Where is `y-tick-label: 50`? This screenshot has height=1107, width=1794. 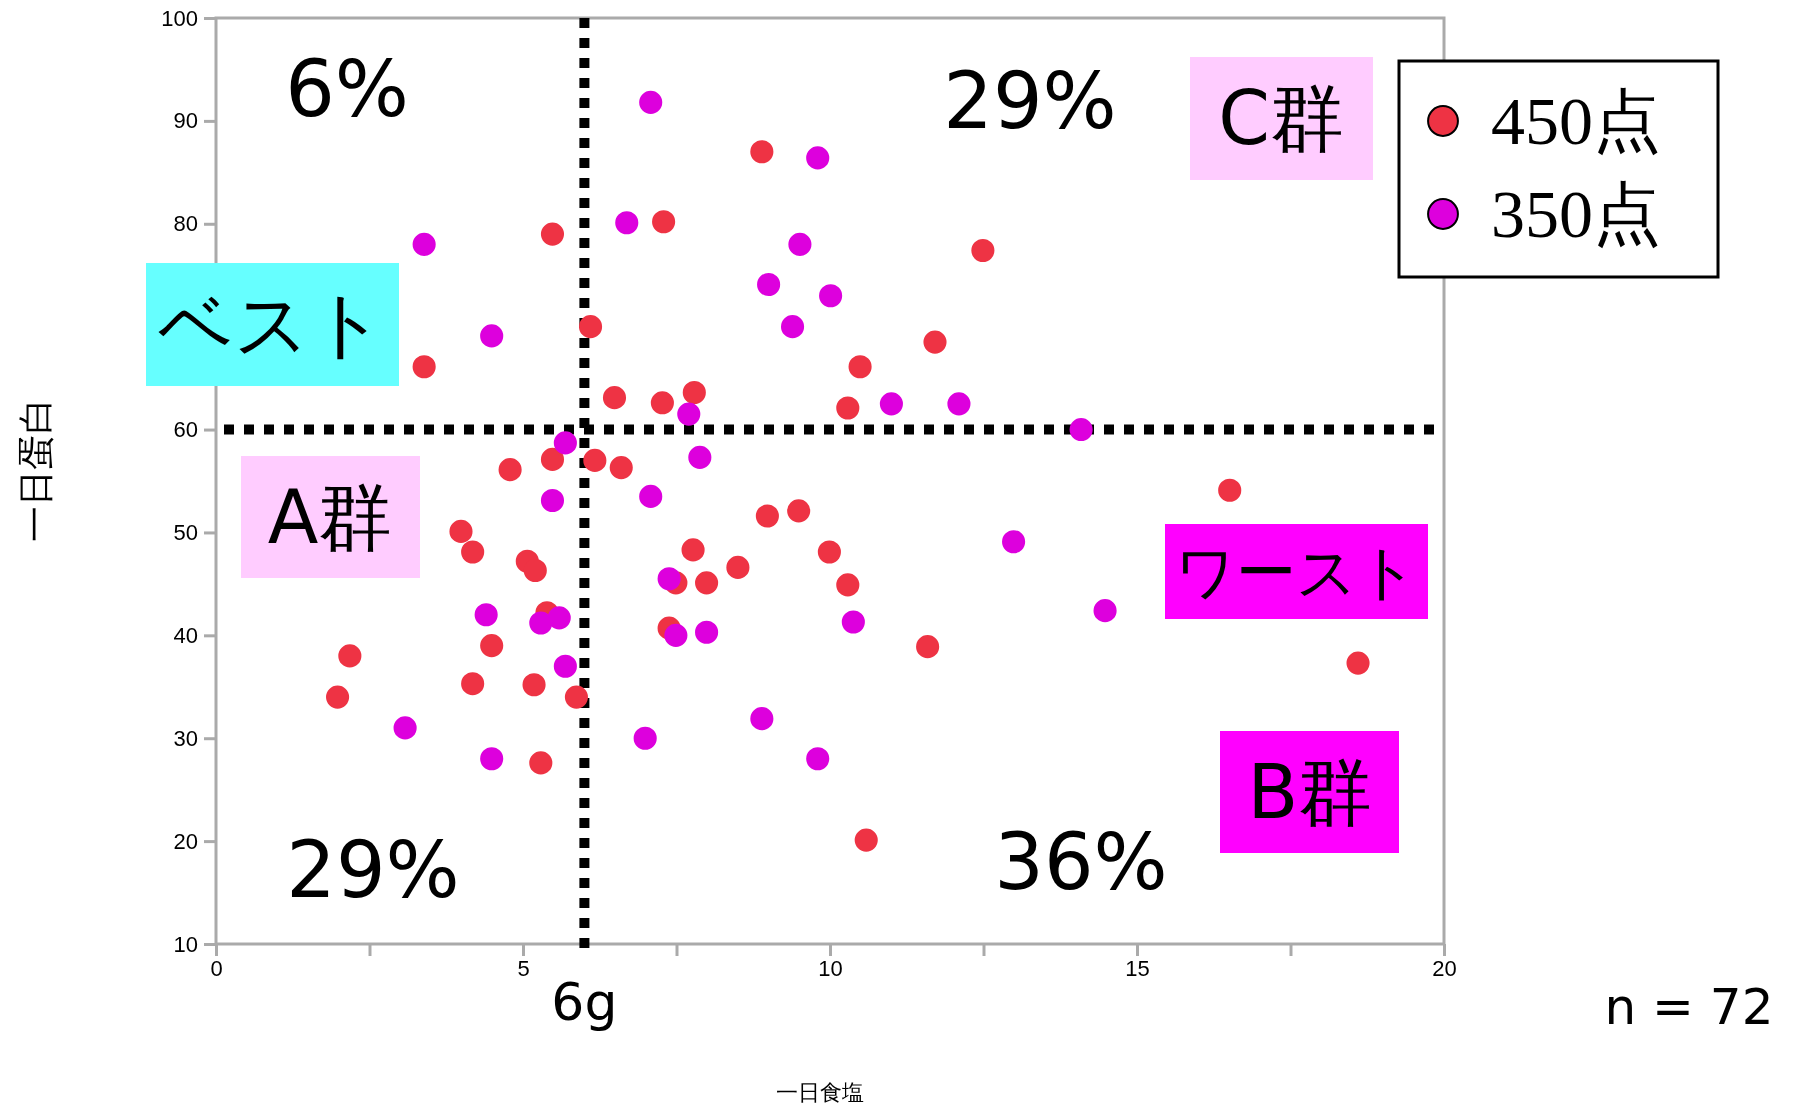 y-tick-label: 50 is located at coordinates (185, 532).